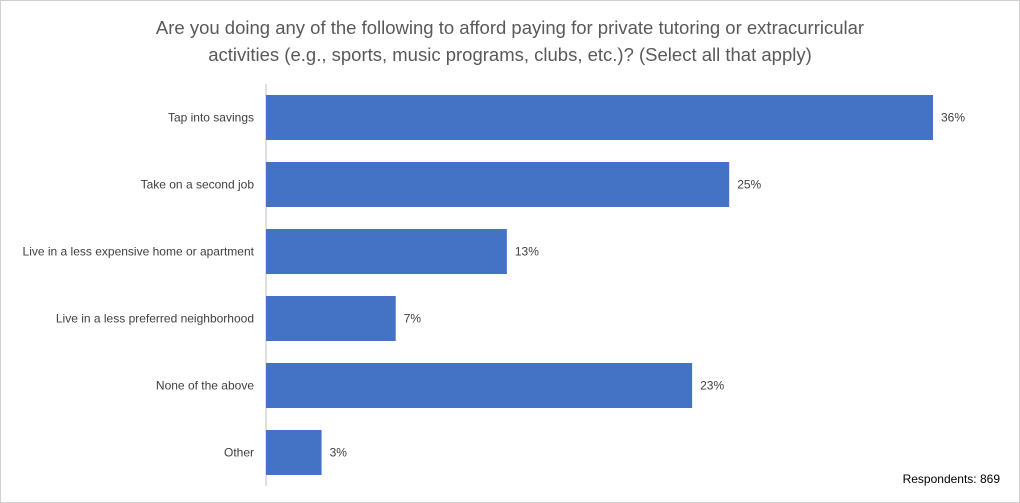  What do you see at coordinates (205, 386) in the screenshot?
I see `category-label: None of the above` at bounding box center [205, 386].